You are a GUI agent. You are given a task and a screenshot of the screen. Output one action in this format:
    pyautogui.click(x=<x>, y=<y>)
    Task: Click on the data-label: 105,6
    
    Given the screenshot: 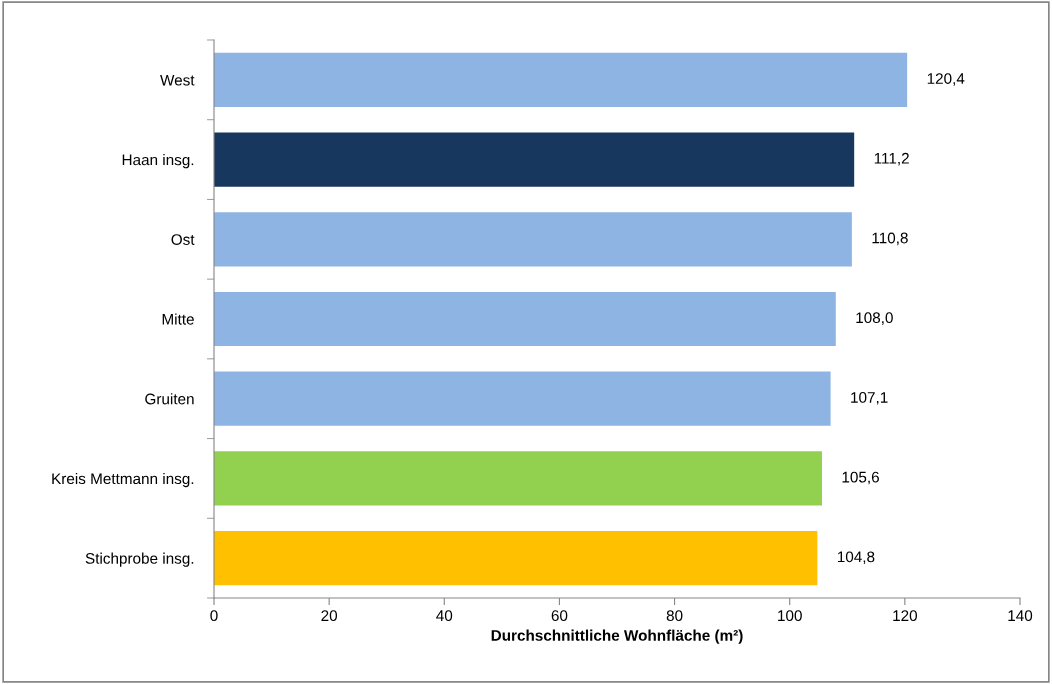 What is the action you would take?
    pyautogui.click(x=860, y=478)
    